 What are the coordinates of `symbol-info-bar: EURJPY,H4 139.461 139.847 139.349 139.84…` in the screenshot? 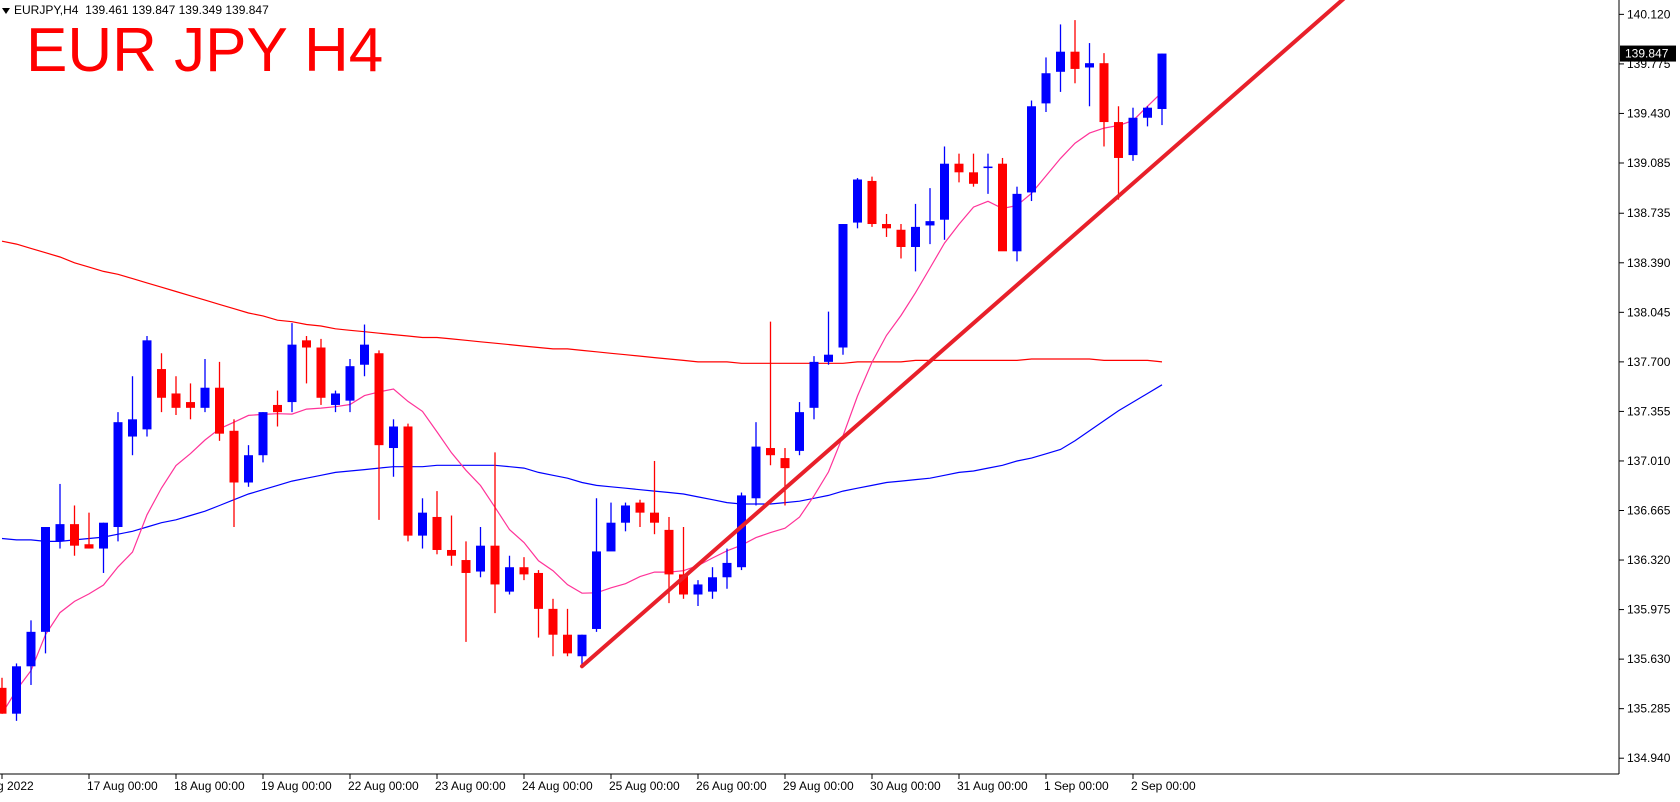 It's located at (135, 10).